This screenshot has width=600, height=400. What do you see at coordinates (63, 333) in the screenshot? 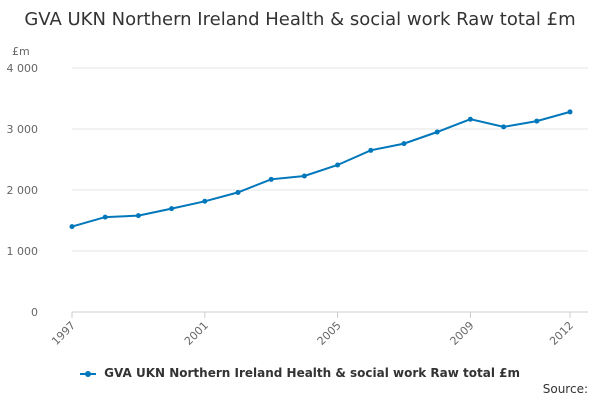
I see `x-tick-label: 1997` at bounding box center [63, 333].